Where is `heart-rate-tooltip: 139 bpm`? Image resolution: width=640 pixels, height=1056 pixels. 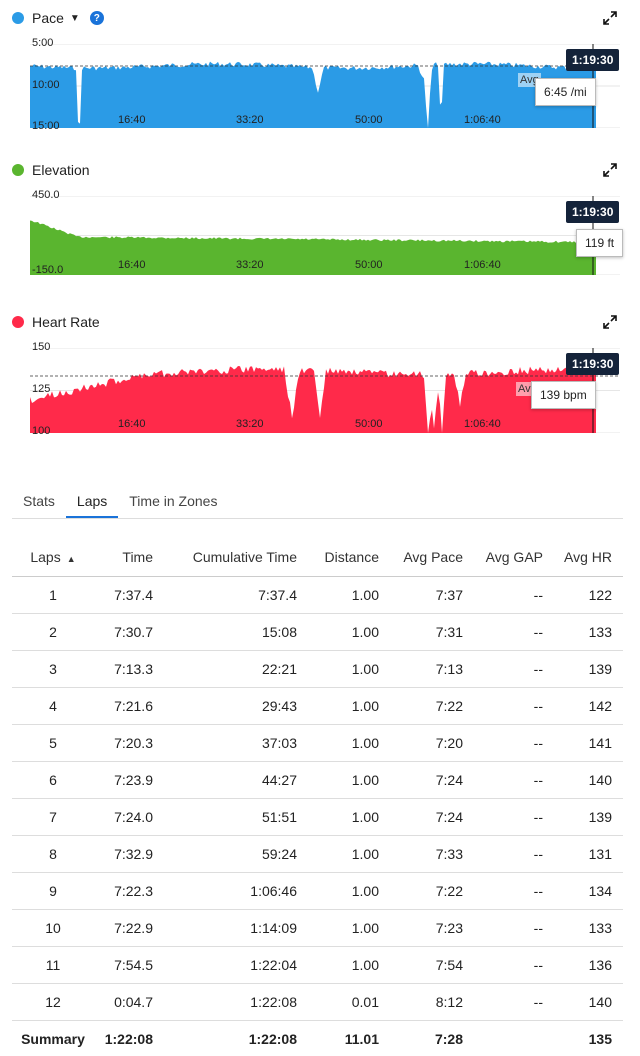 heart-rate-tooltip: 139 bpm is located at coordinates (563, 395).